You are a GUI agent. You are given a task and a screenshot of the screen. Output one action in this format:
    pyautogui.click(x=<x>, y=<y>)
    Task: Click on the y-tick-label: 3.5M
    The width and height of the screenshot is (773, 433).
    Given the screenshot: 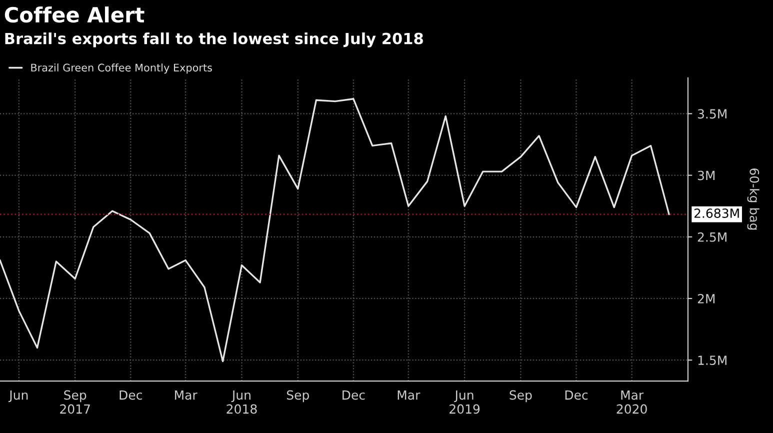 What is the action you would take?
    pyautogui.click(x=712, y=114)
    